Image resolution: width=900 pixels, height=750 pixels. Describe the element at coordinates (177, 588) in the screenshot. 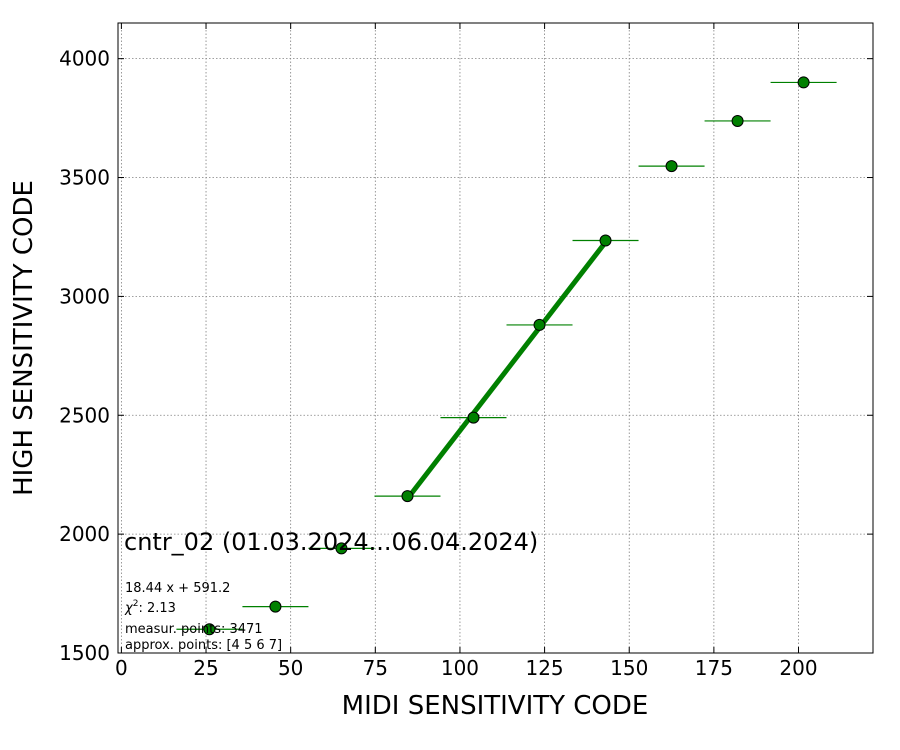

I see `fit-equation: 18.44 x + 591.2` at that location.